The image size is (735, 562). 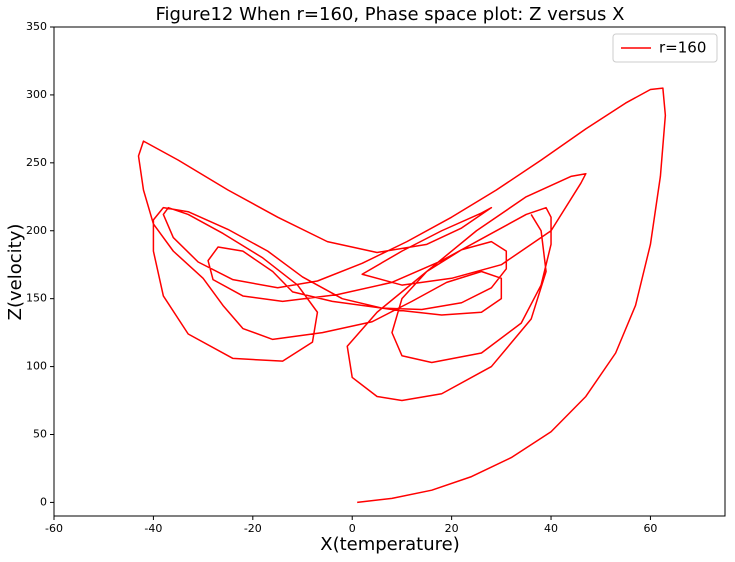 What do you see at coordinates (452, 528) in the screenshot?
I see `x-tick-label: 20` at bounding box center [452, 528].